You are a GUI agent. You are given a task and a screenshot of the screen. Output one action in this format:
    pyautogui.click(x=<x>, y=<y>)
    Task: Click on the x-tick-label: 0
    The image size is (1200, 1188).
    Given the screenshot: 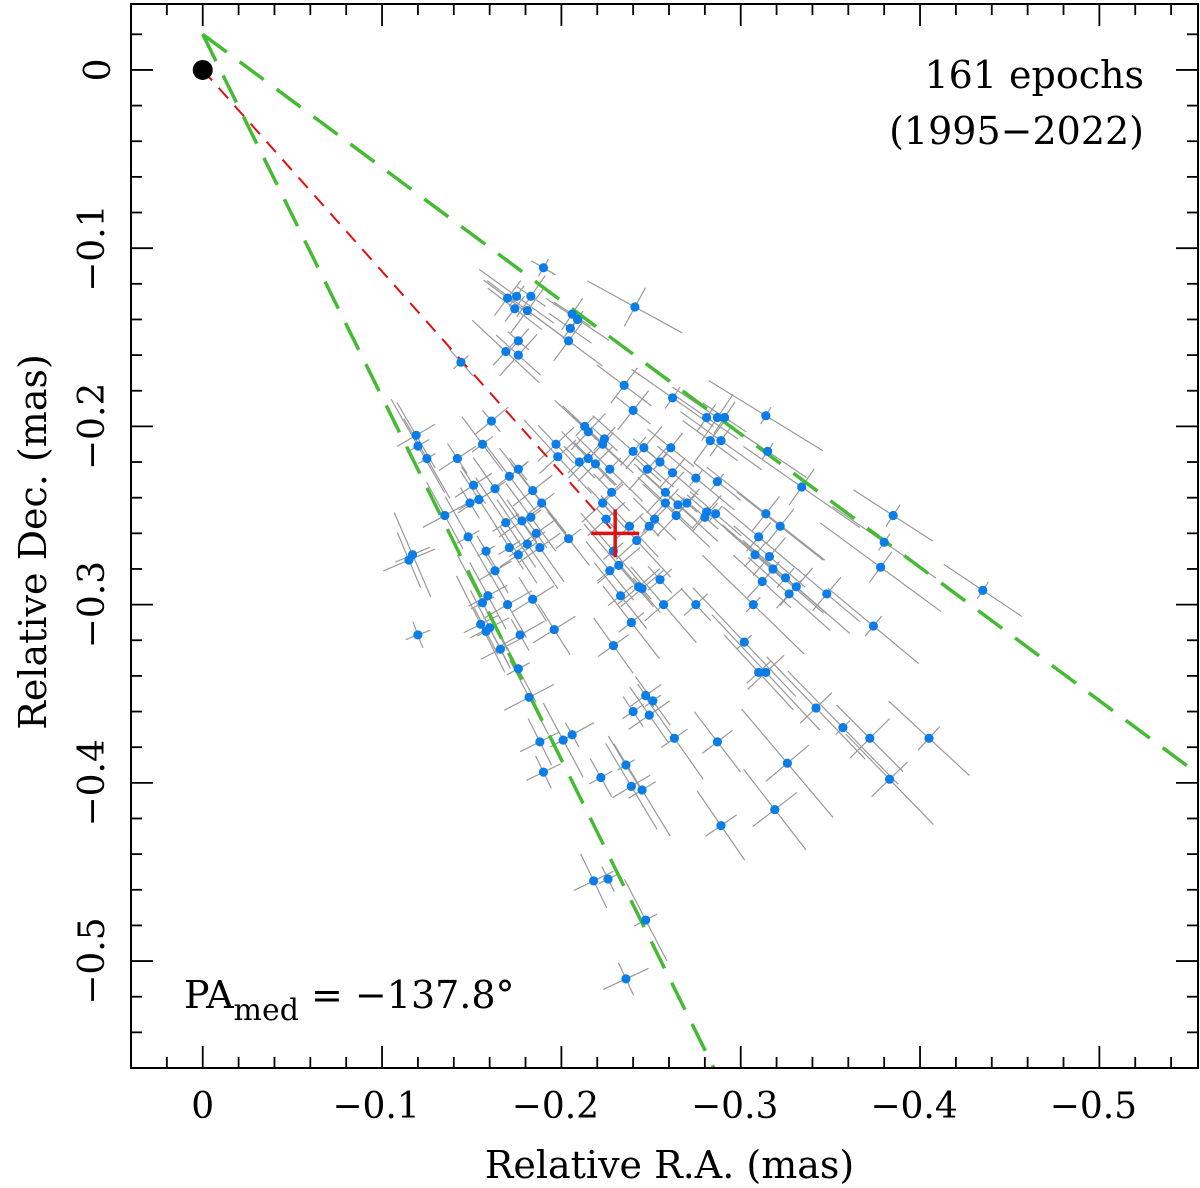 What is the action you would take?
    pyautogui.click(x=202, y=1106)
    